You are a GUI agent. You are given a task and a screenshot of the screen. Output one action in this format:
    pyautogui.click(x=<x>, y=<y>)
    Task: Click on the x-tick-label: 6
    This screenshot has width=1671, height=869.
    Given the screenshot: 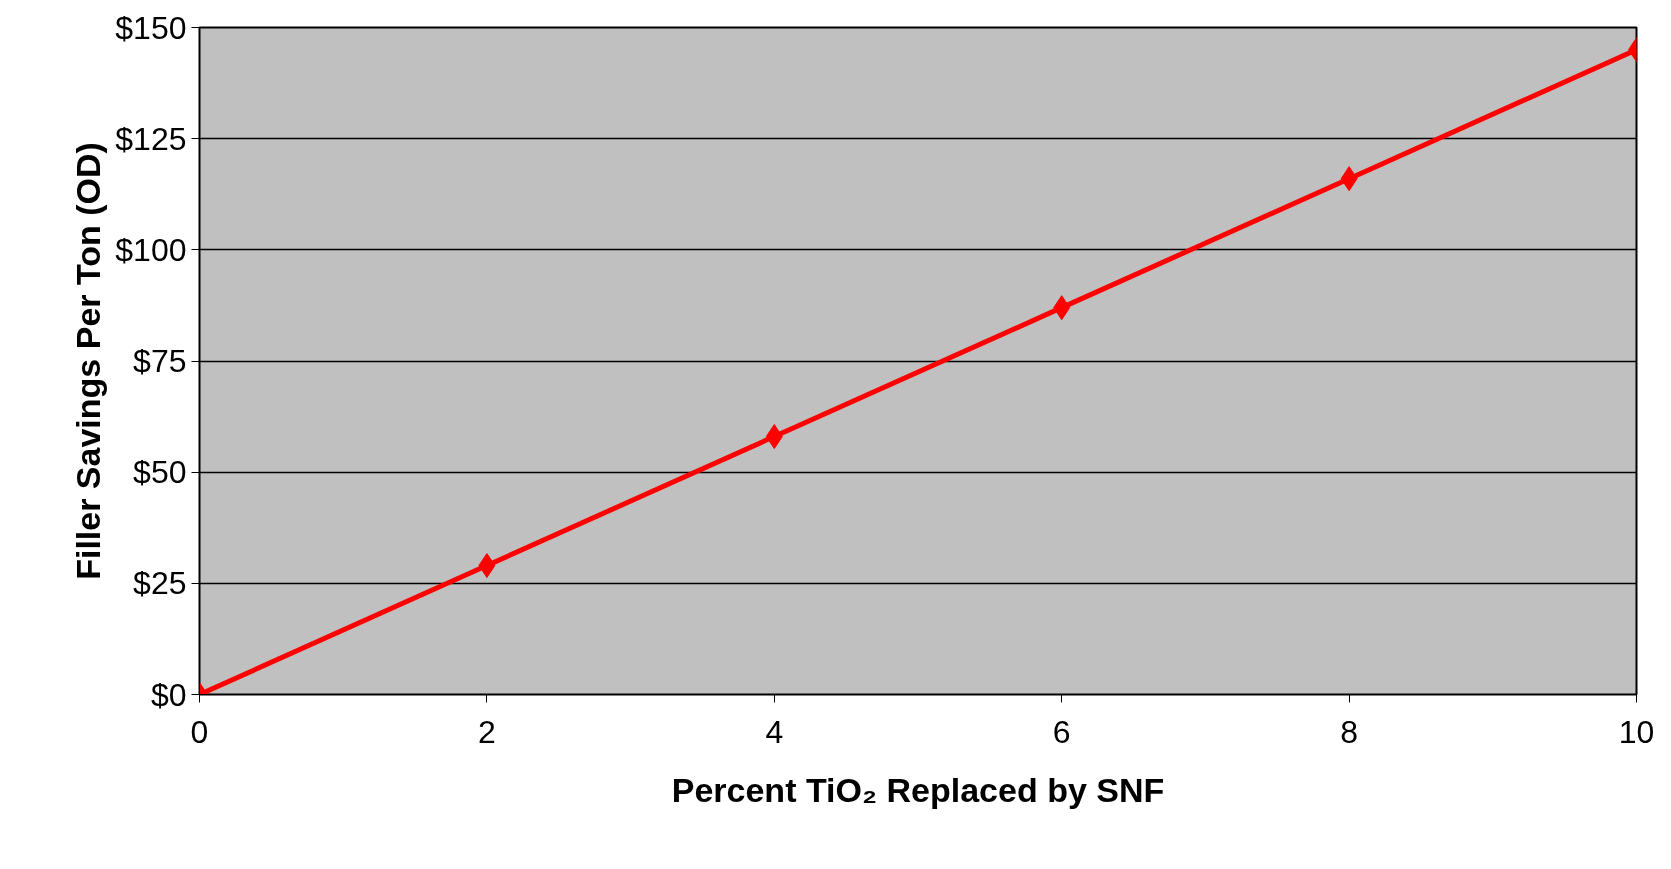 What is the action you would take?
    pyautogui.click(x=1061, y=731)
    